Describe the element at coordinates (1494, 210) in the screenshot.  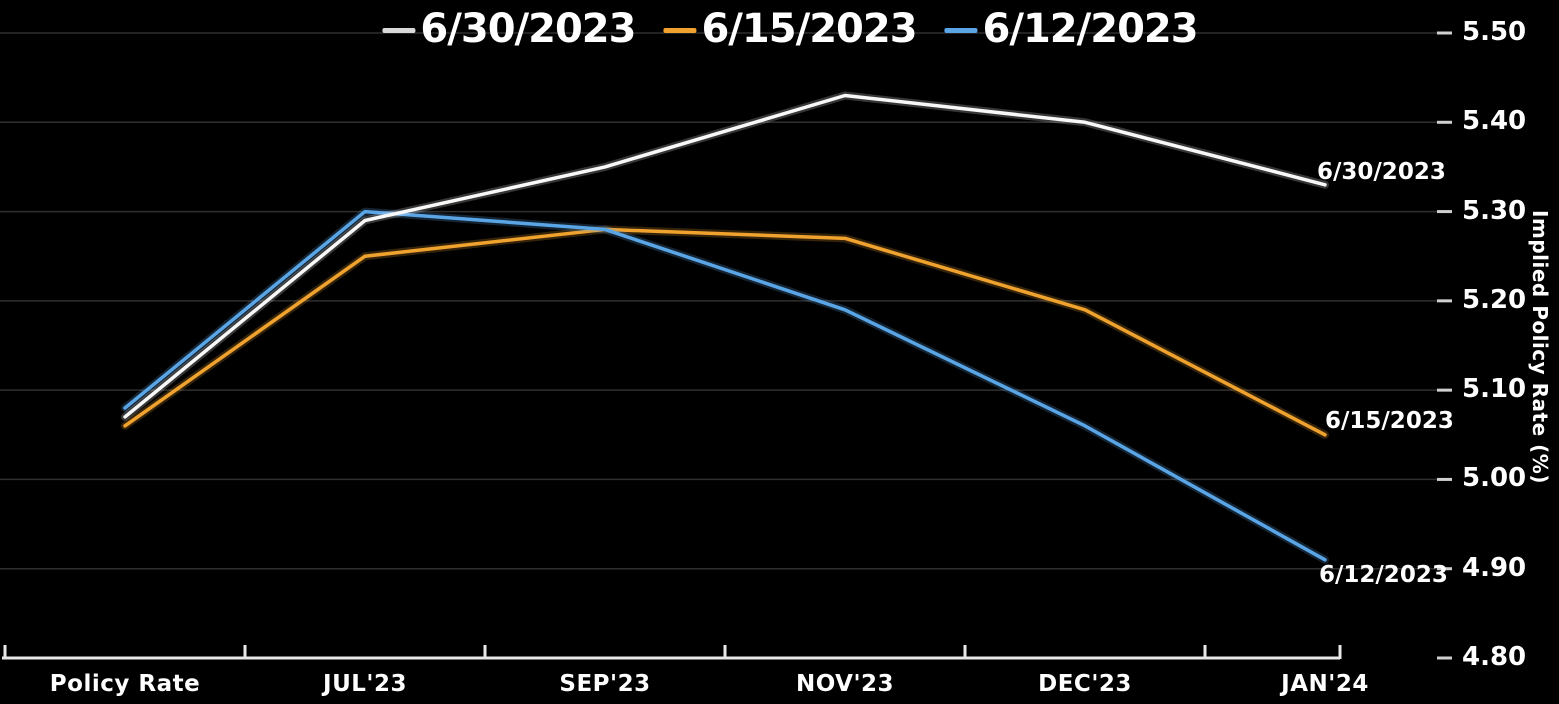
I see `y-tick-label: 5.30` at that location.